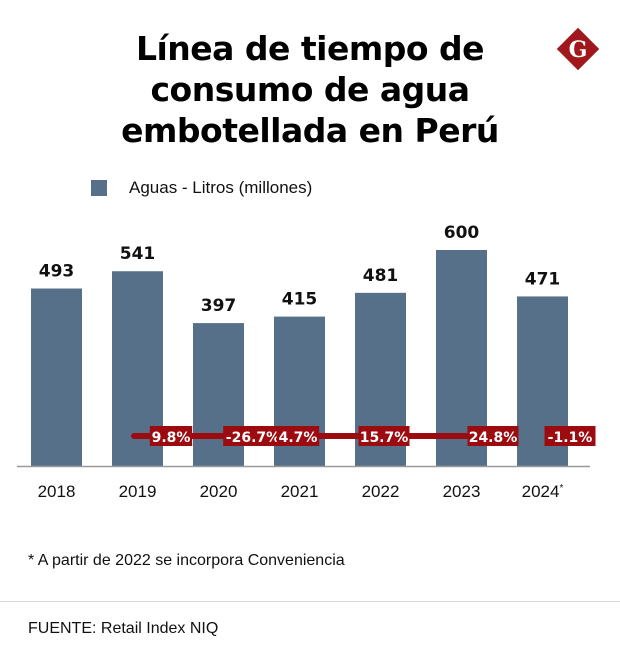 The height and width of the screenshot is (666, 620). What do you see at coordinates (99, 188) in the screenshot?
I see `legend-swatch` at bounding box center [99, 188].